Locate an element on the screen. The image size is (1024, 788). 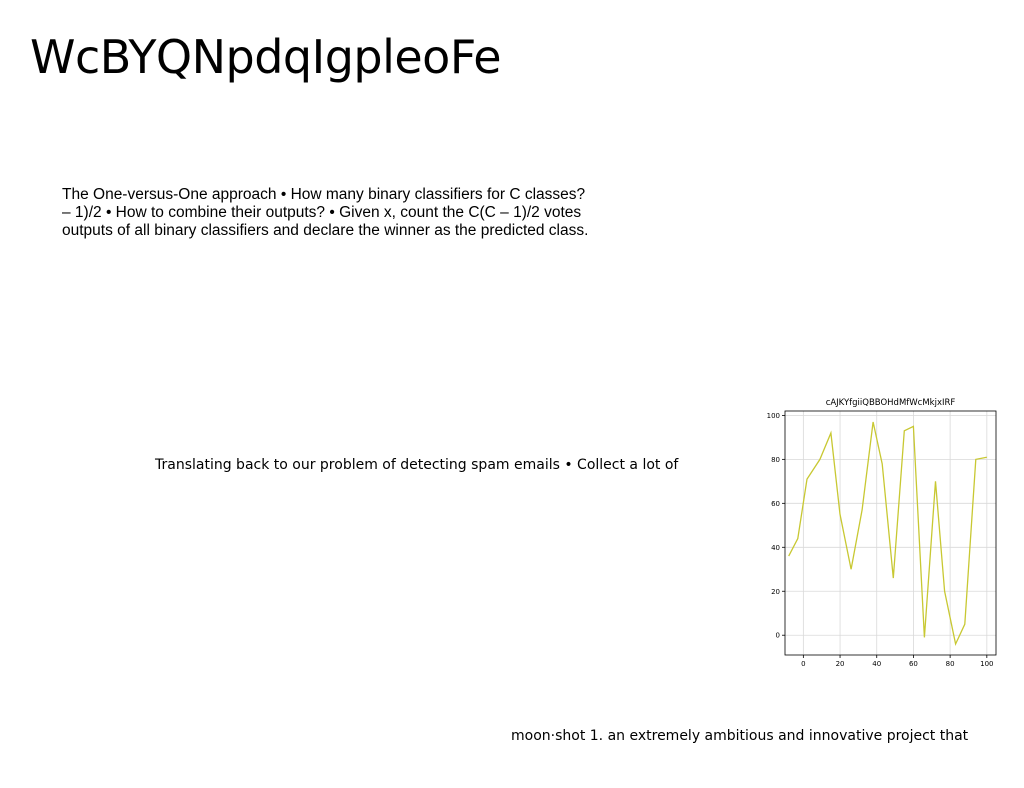
x-tick-label: 20 is located at coordinates (840, 664).